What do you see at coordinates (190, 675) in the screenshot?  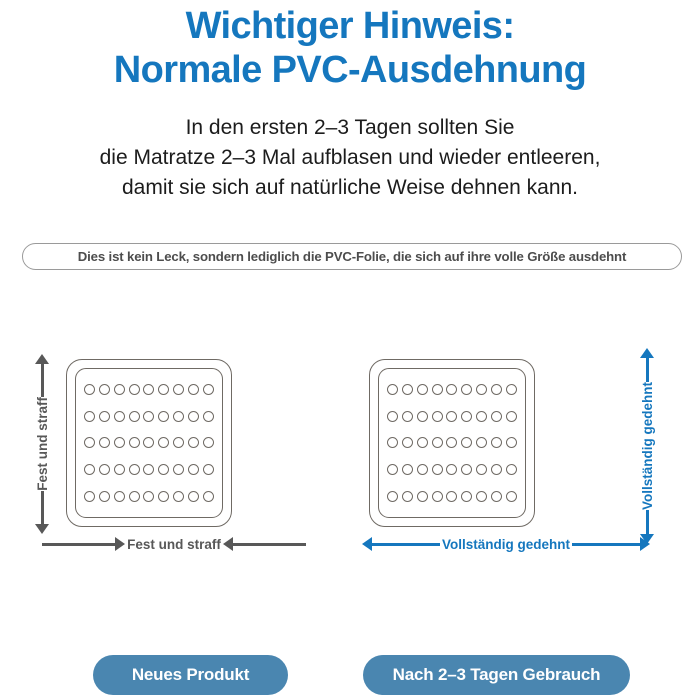 I see `new-product-button: Neues Produkt` at bounding box center [190, 675].